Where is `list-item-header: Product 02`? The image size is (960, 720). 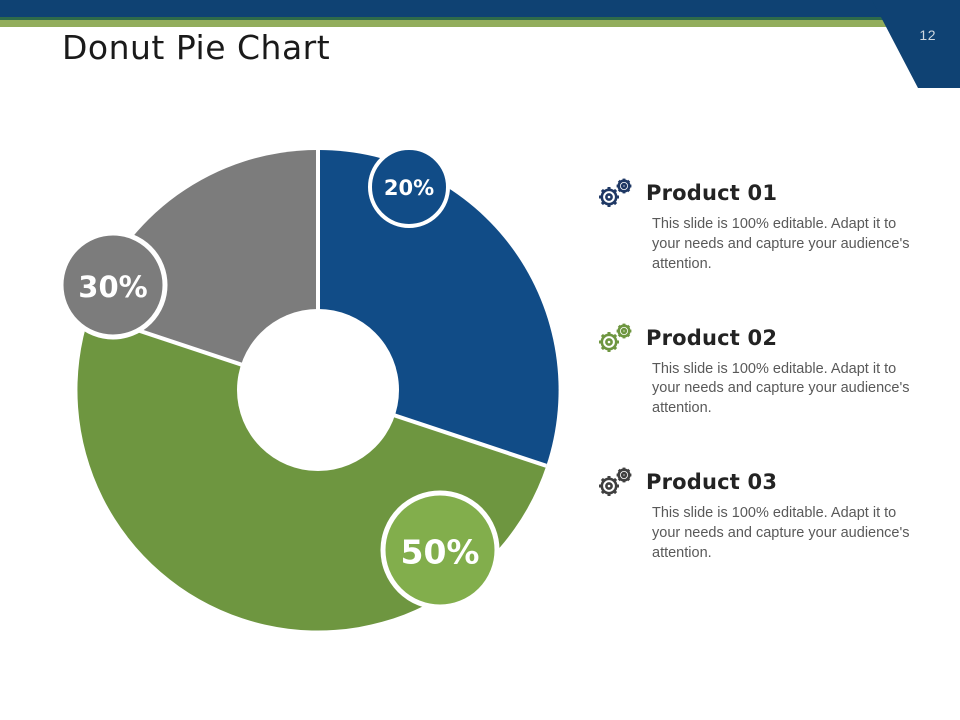
list-item-header: Product 02 is located at coordinates (761, 338).